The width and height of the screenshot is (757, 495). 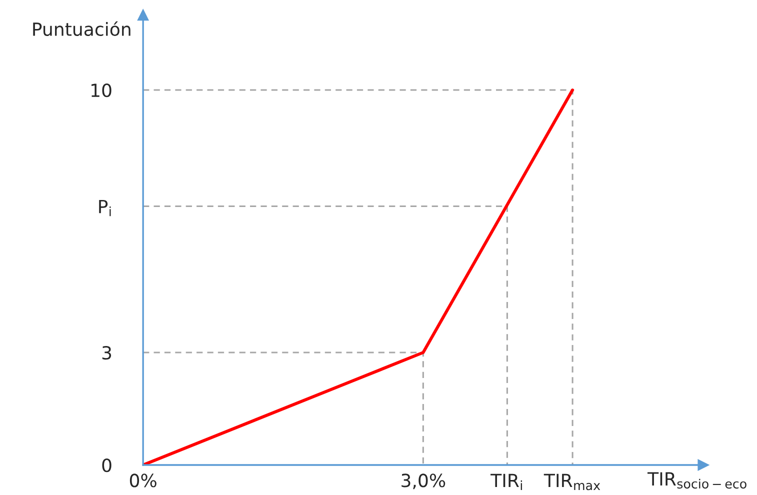 I want to click on y-tick-label: P$_{i}$, so click(x=105, y=208).